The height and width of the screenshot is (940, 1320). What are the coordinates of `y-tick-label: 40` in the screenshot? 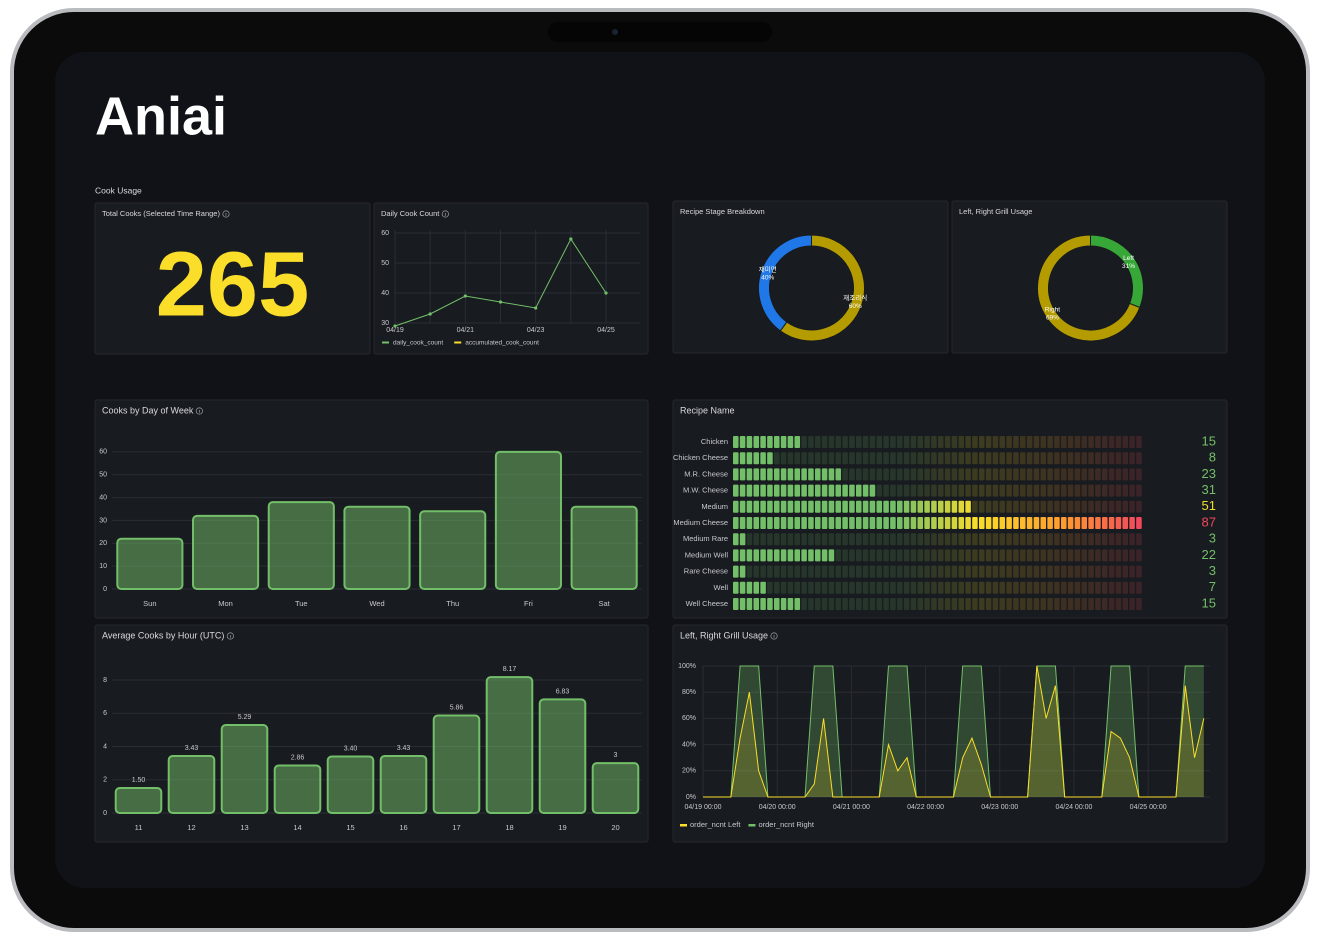 It's located at (385, 293).